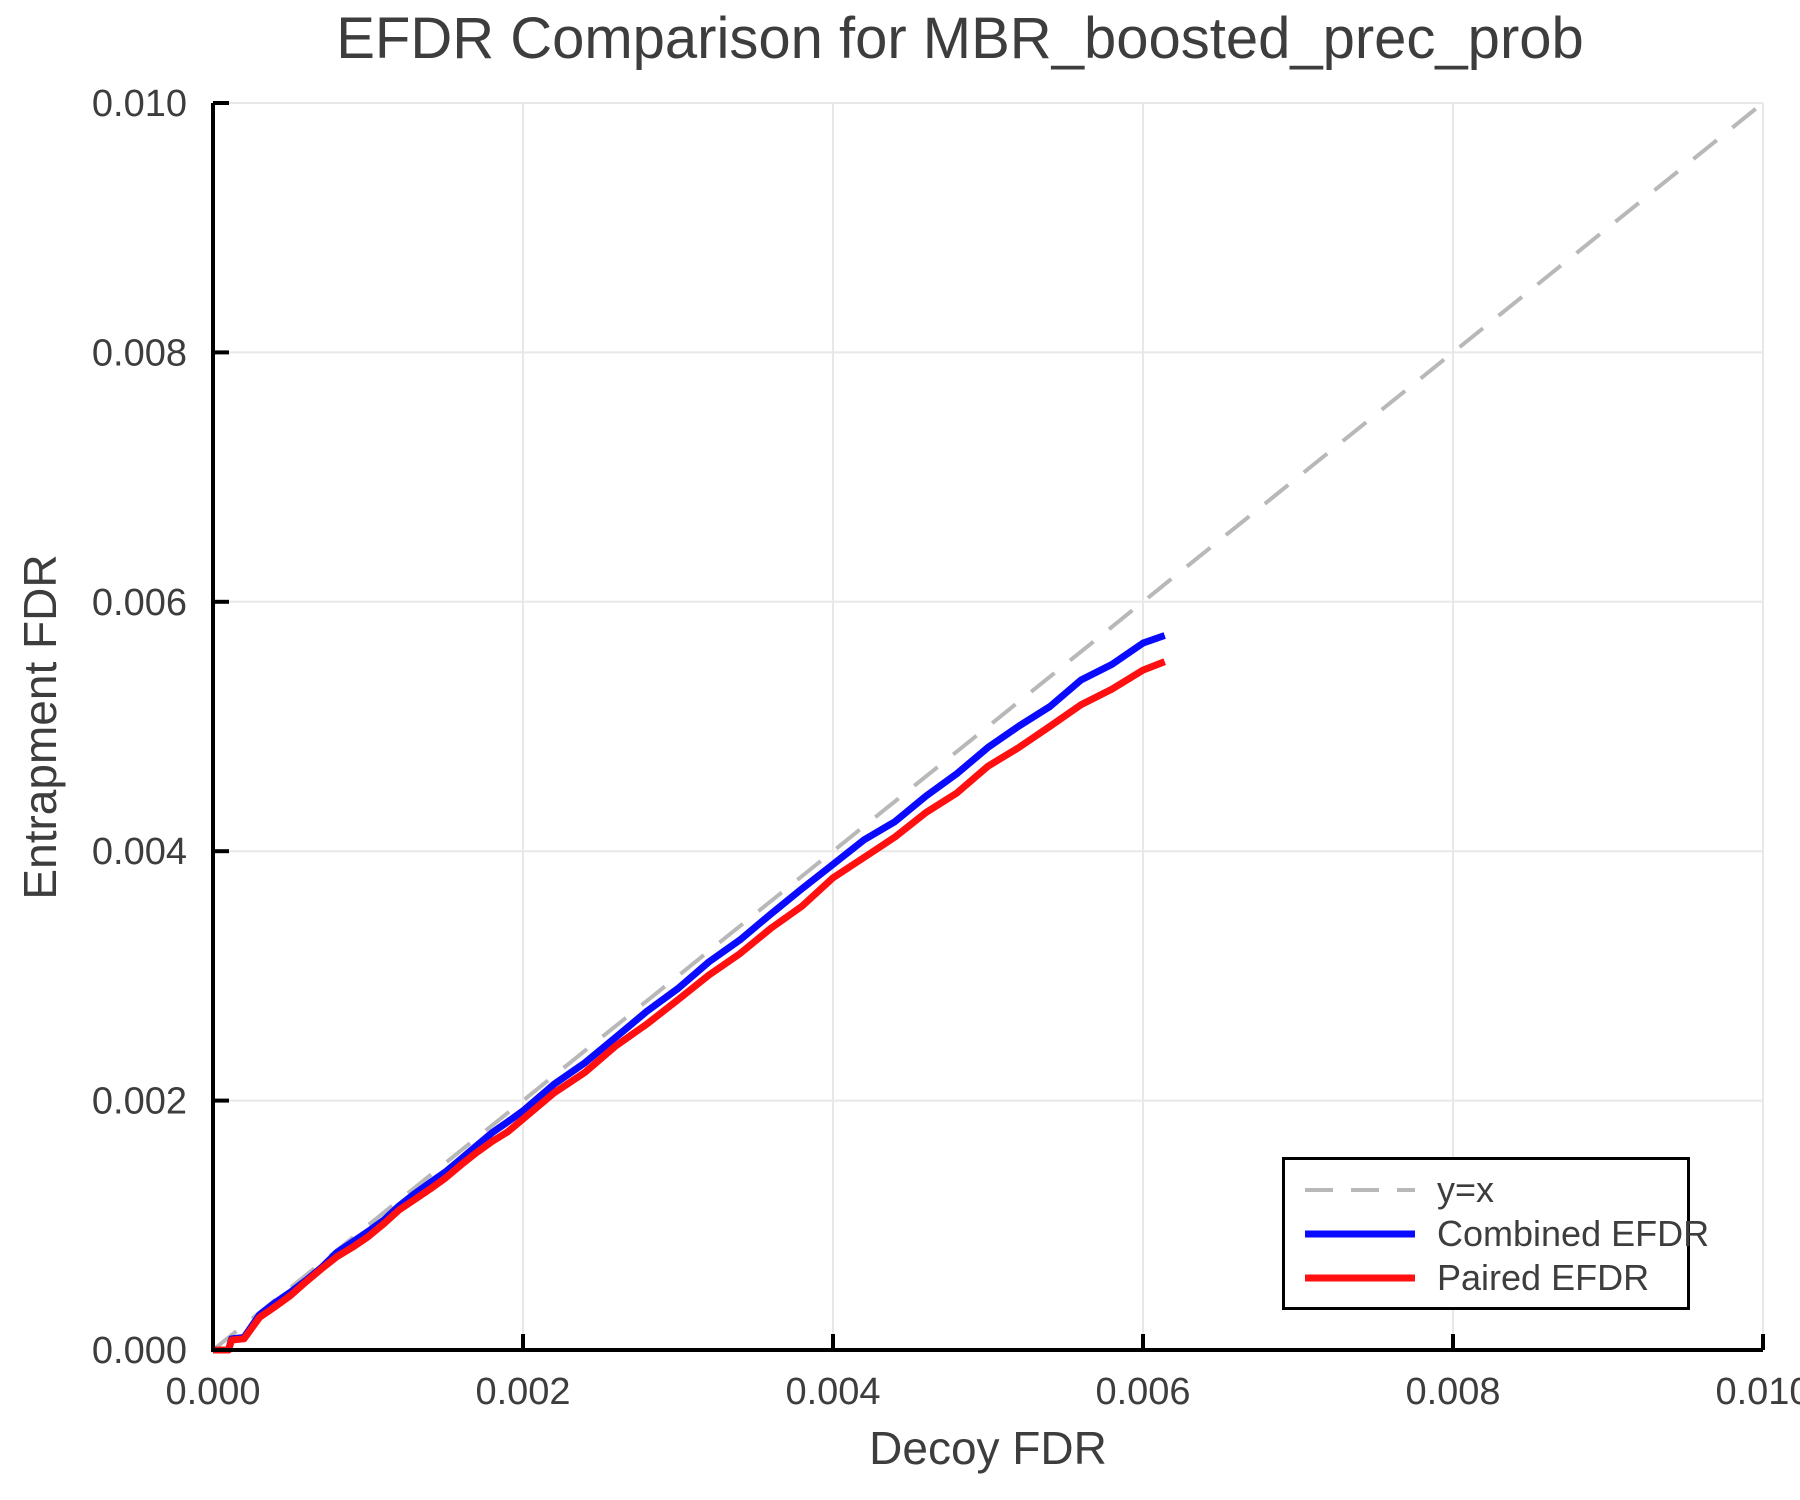 This screenshot has width=1800, height=1500. What do you see at coordinates (1452, 1392) in the screenshot?
I see `x-tick-label: 0.008` at bounding box center [1452, 1392].